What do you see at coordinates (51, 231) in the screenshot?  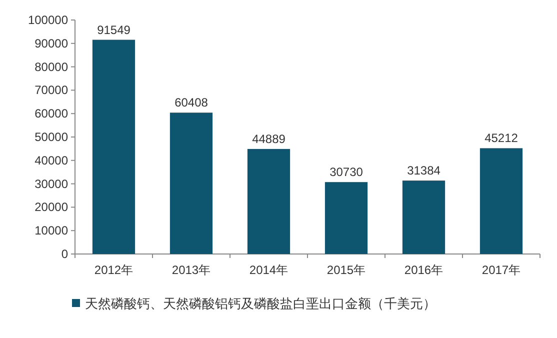 I see `y-tick-label: 10000` at bounding box center [51, 231].